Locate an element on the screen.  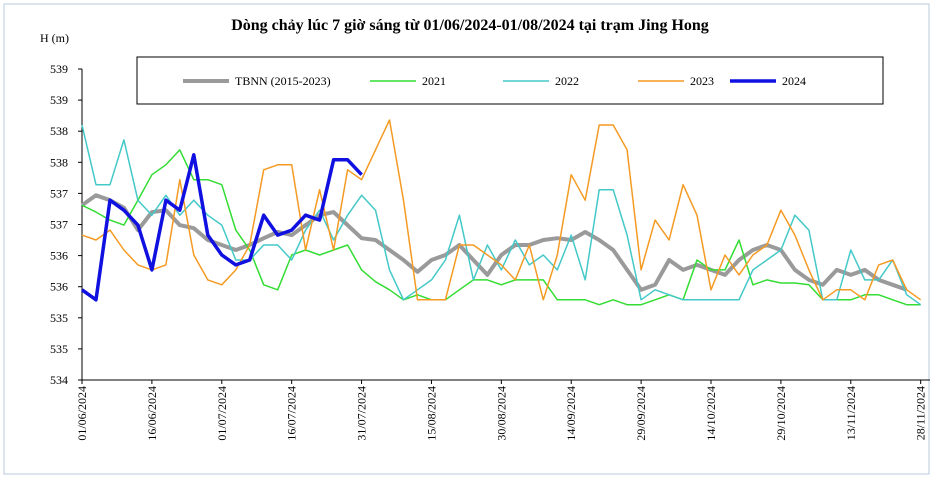
x-tick-label: 13/11/2024 is located at coordinates (851, 413).